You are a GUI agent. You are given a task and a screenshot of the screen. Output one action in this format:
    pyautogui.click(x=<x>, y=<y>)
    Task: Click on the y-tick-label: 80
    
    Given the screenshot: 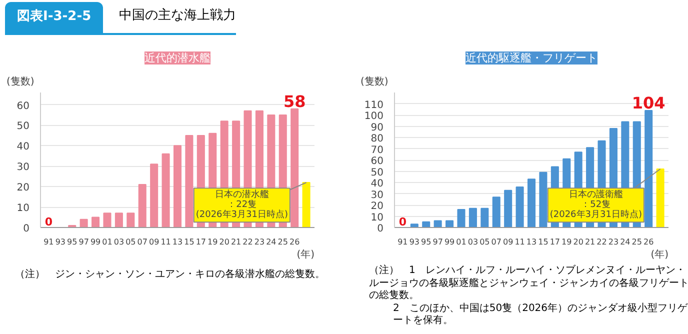 What is the action you would take?
    pyautogui.click(x=377, y=139)
    